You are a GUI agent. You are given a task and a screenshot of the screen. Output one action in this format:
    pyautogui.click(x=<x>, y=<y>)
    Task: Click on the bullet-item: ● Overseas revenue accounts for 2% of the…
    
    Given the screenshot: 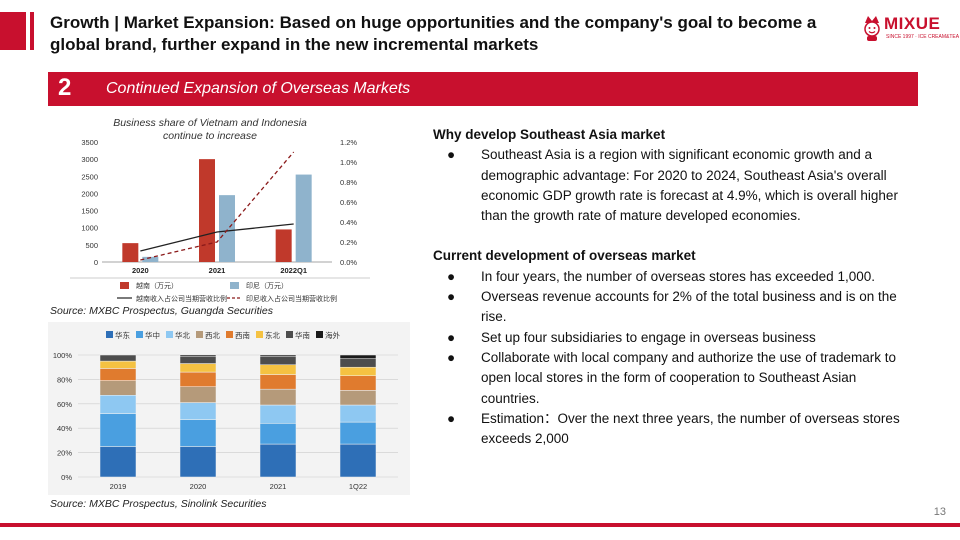 What is the action you would take?
    pyautogui.click(x=672, y=307)
    